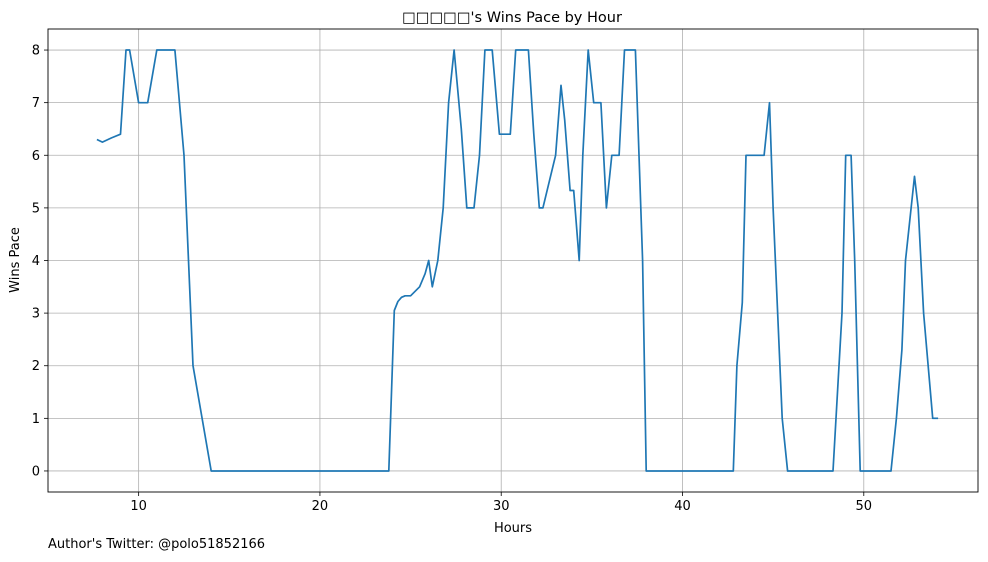 This screenshot has width=988, height=562. Describe the element at coordinates (320, 506) in the screenshot. I see `x-tick-label: 20` at that location.